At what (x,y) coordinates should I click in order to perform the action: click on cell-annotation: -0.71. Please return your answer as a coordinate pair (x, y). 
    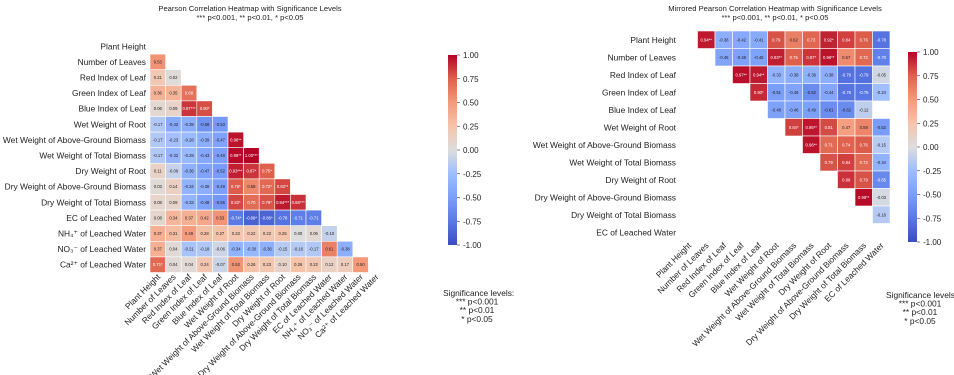
    Looking at the image, I should click on (314, 217).